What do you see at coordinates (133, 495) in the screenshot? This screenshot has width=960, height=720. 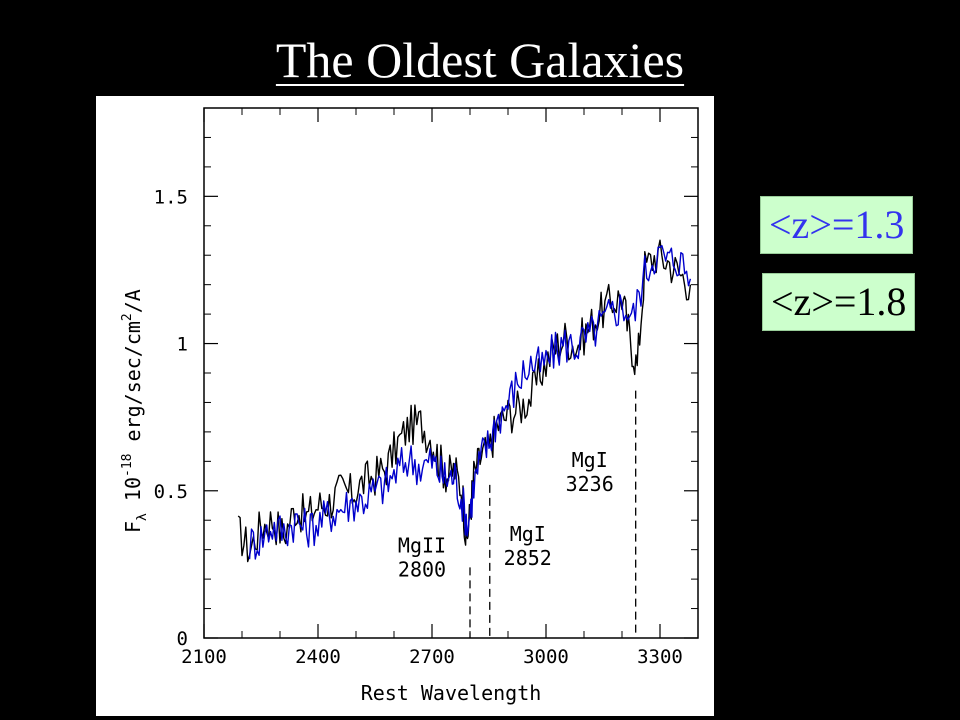 I see `y-label-coef: 10` at bounding box center [133, 495].